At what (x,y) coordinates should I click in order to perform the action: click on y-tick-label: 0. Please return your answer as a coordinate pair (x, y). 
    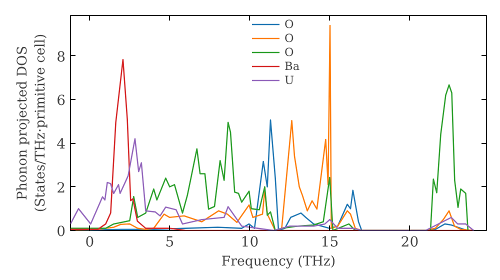
    Looking at the image, I should click on (61, 232).